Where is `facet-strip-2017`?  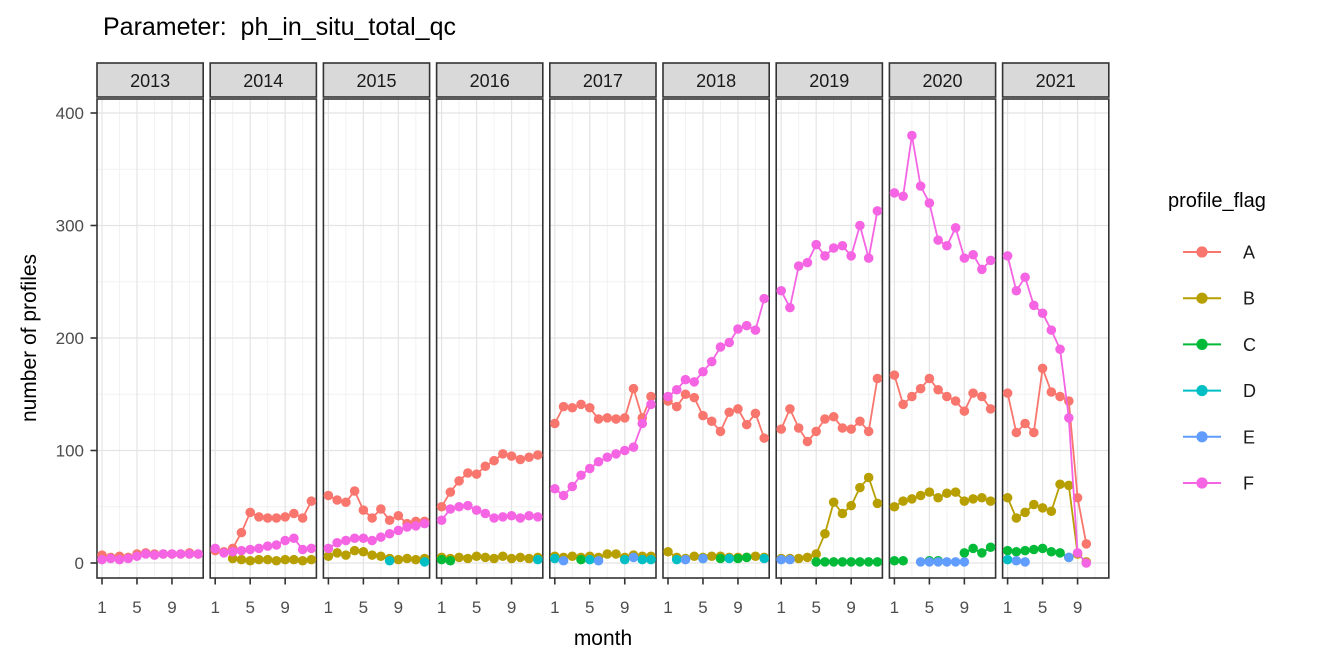
facet-strip-2017 is located at coordinates (602, 80).